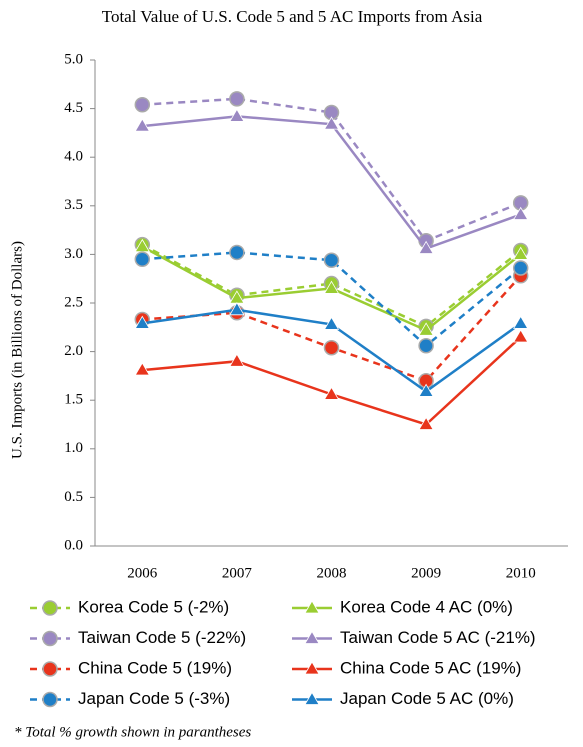  I want to click on y-tick-label: 1.0, so click(73, 448).